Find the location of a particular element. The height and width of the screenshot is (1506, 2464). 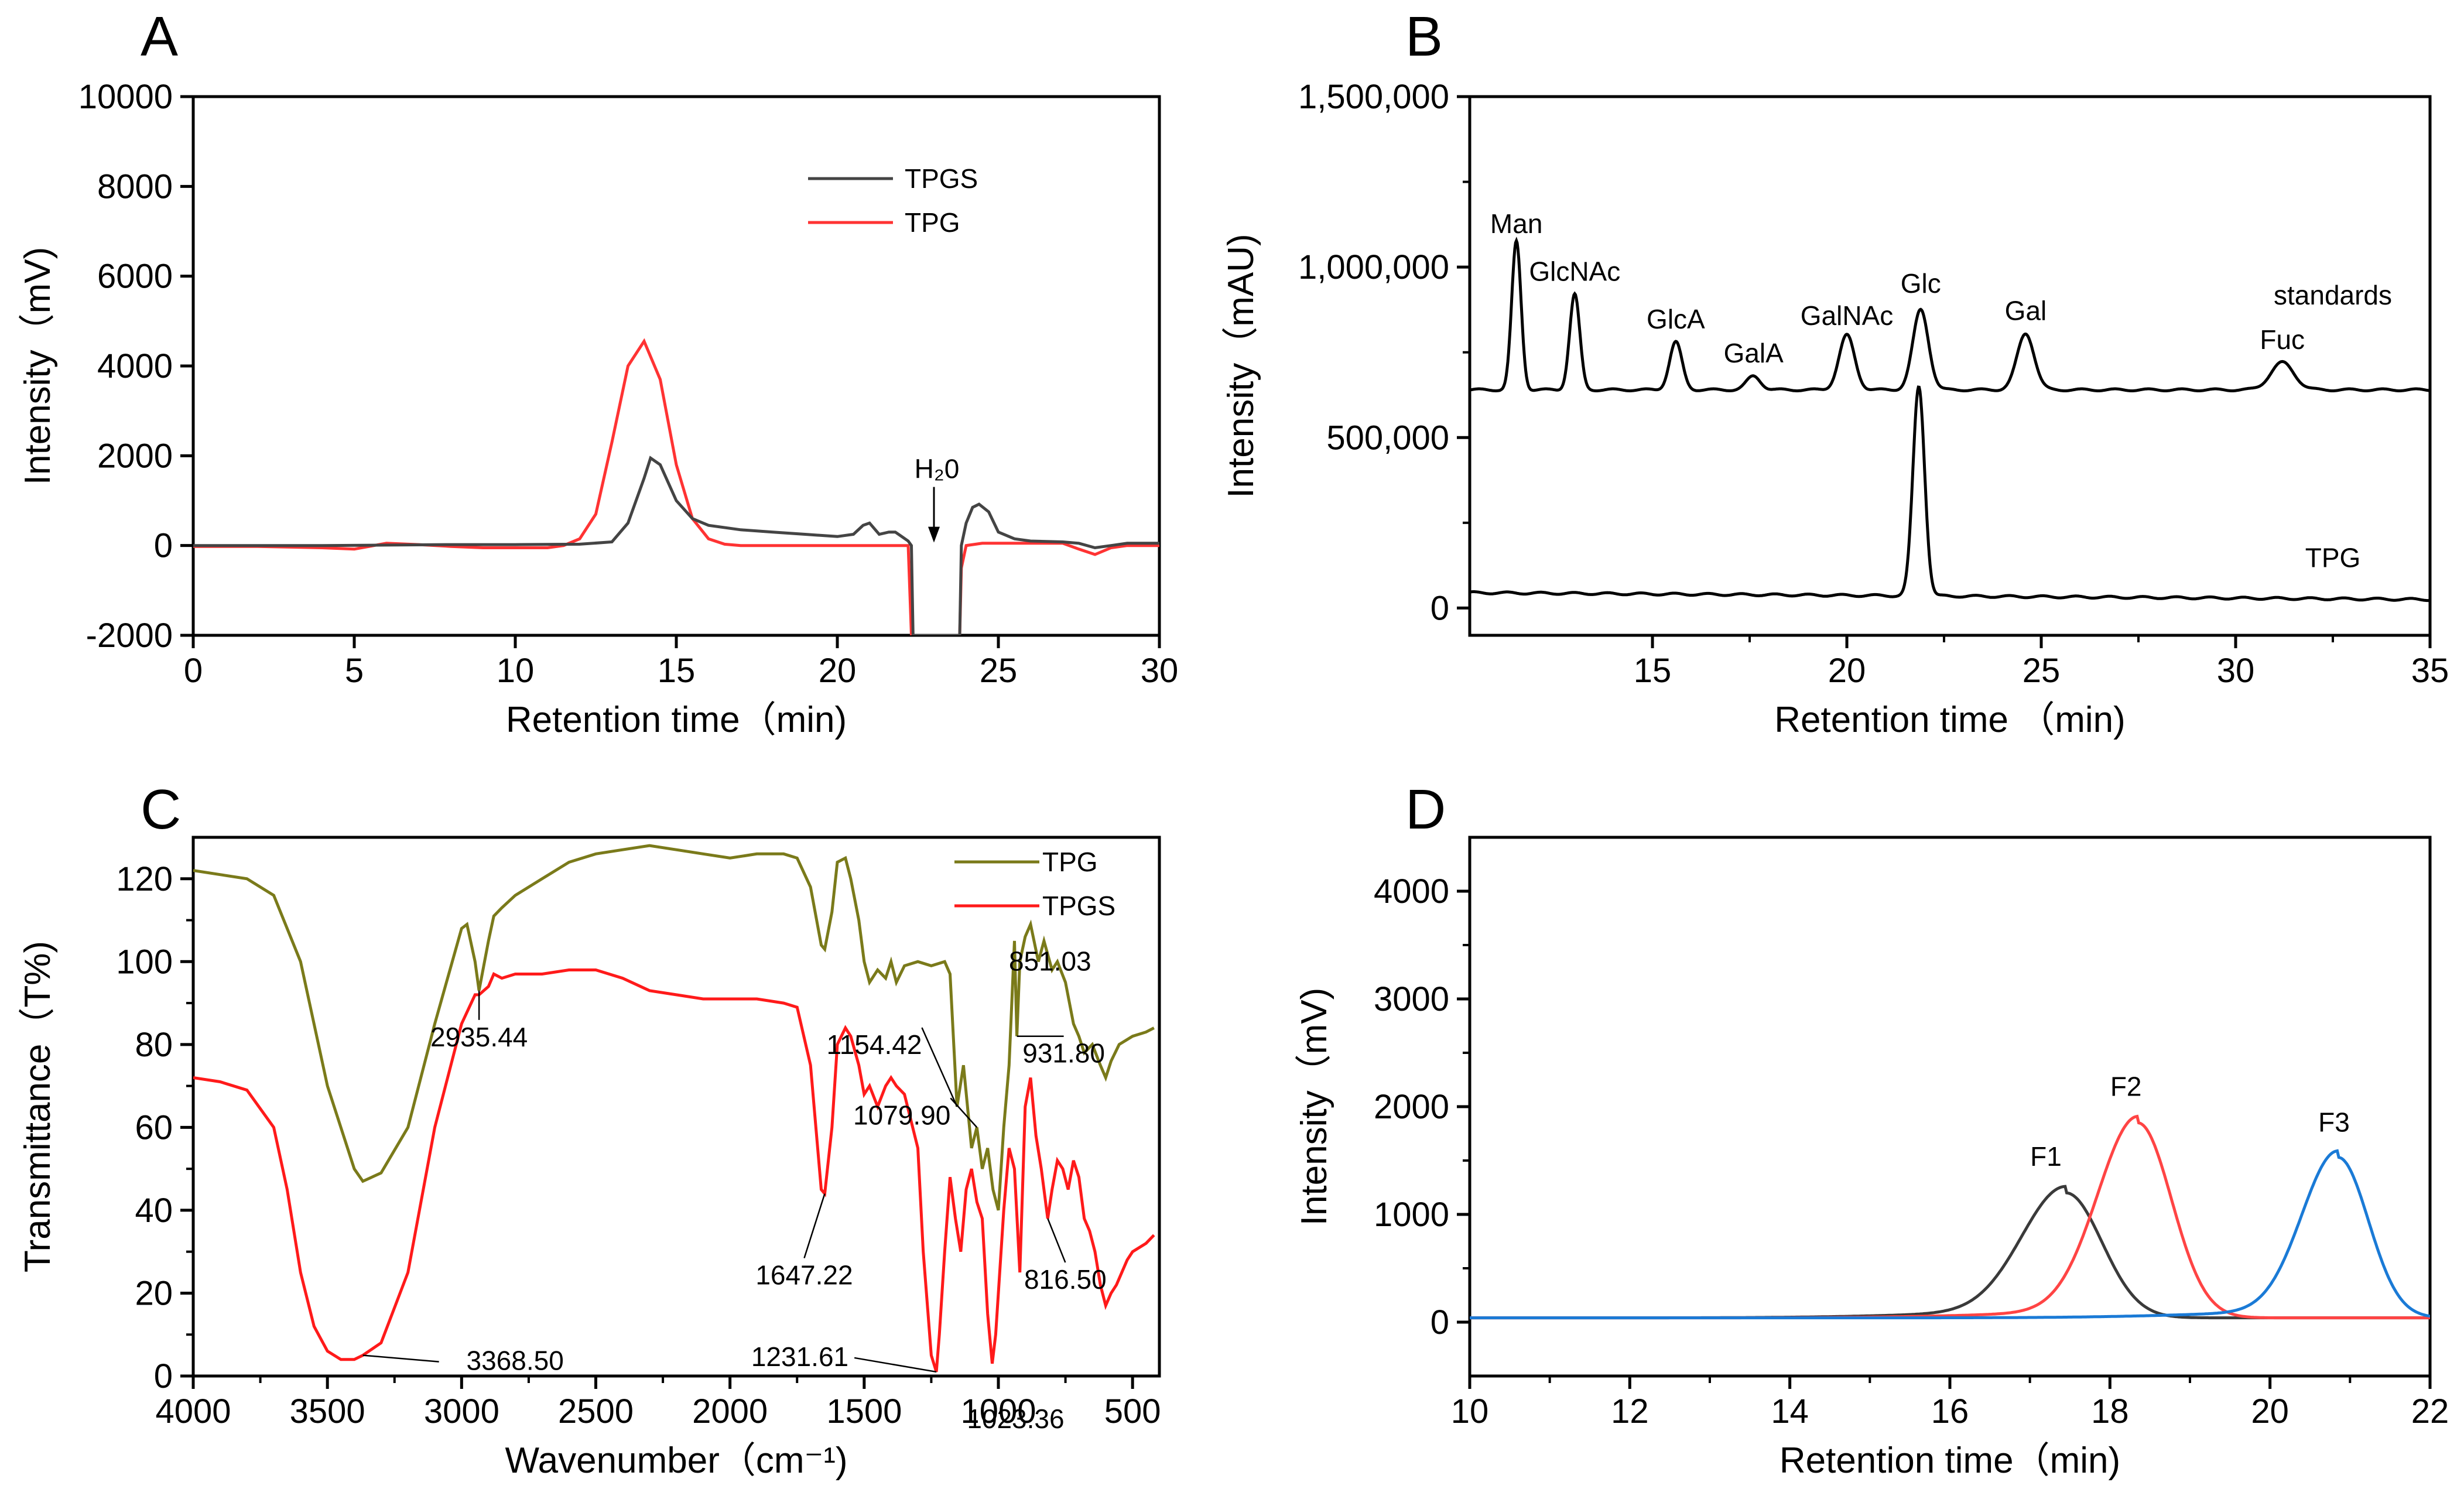

plot-frame-b is located at coordinates (1950, 366).